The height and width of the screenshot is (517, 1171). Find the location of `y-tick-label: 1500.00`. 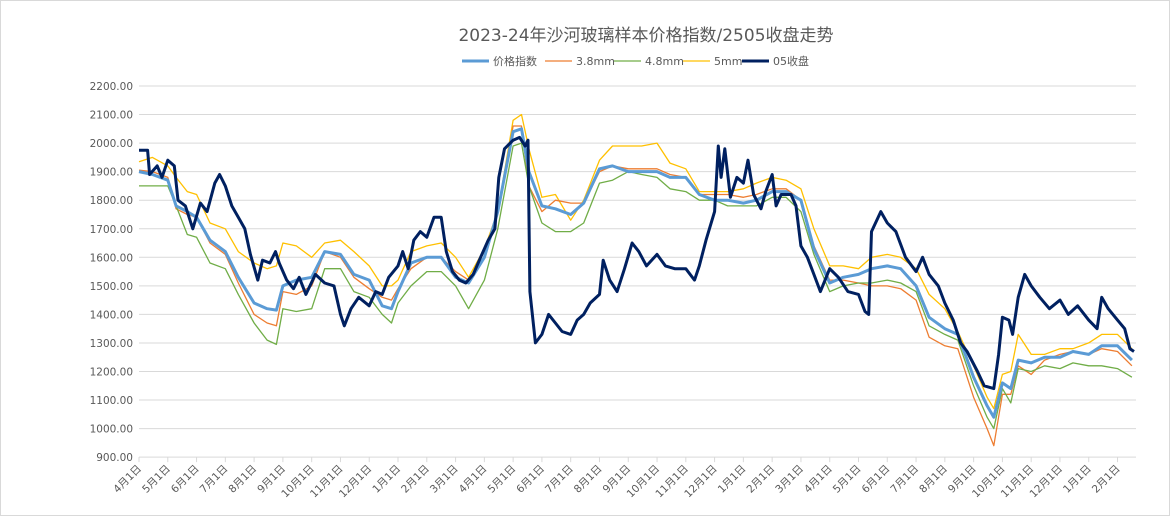

y-tick-label: 1500.00 is located at coordinates (111, 287).